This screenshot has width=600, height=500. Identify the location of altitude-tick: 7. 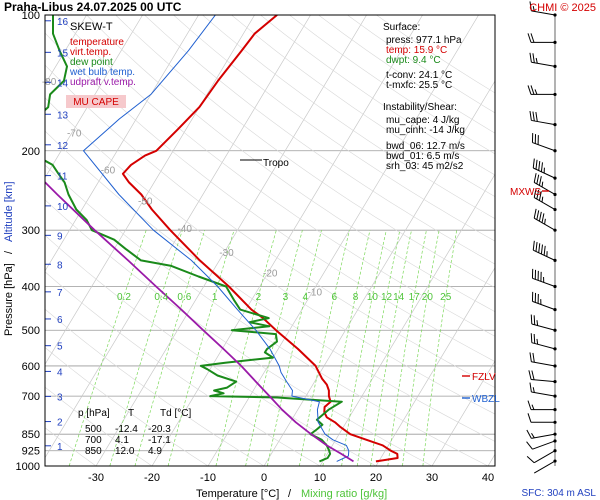
(60, 293).